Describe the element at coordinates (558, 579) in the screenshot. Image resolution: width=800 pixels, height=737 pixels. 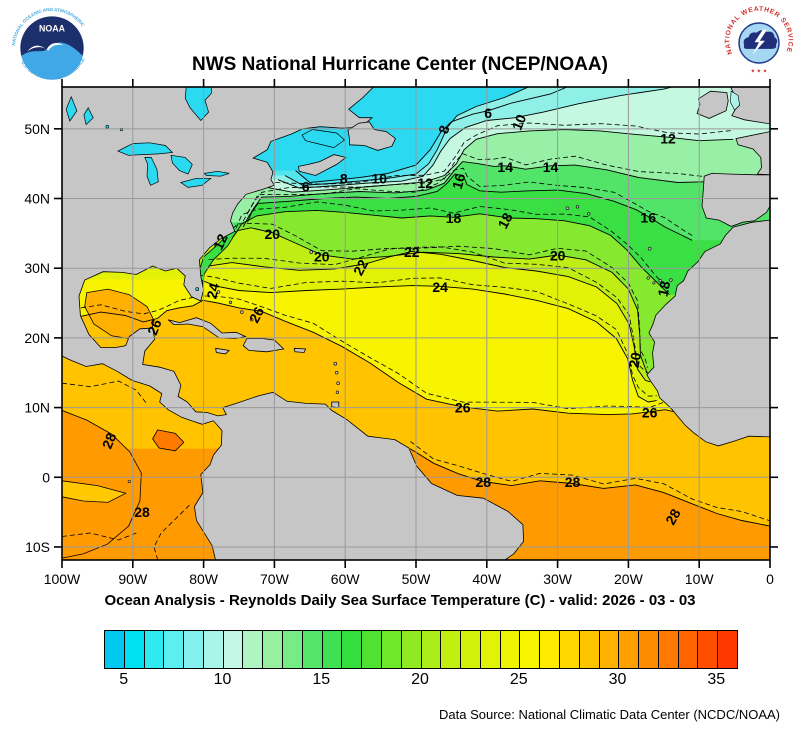
I see `svg-text: 30W` at that location.